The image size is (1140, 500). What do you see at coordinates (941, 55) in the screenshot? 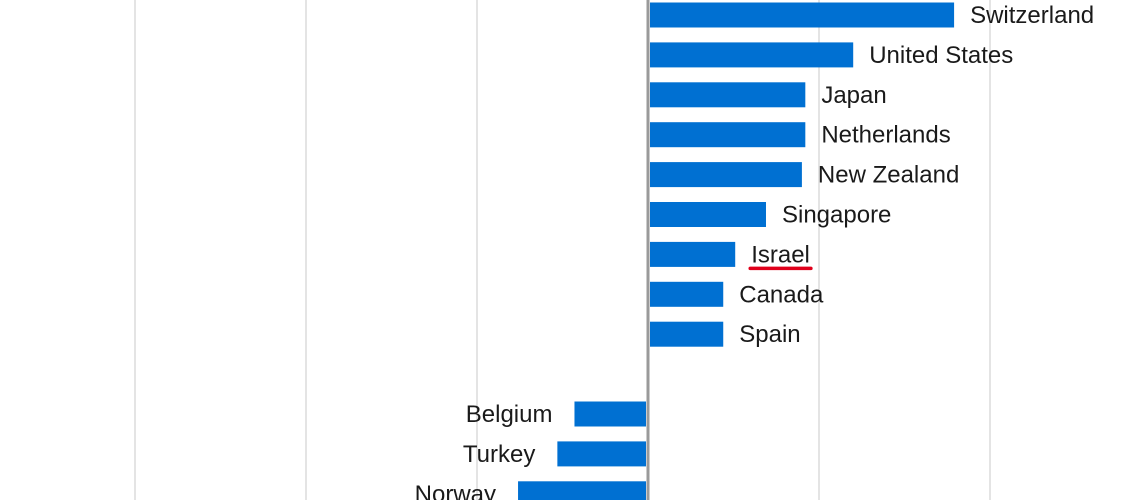
I see `category-label: United States` at bounding box center [941, 55].